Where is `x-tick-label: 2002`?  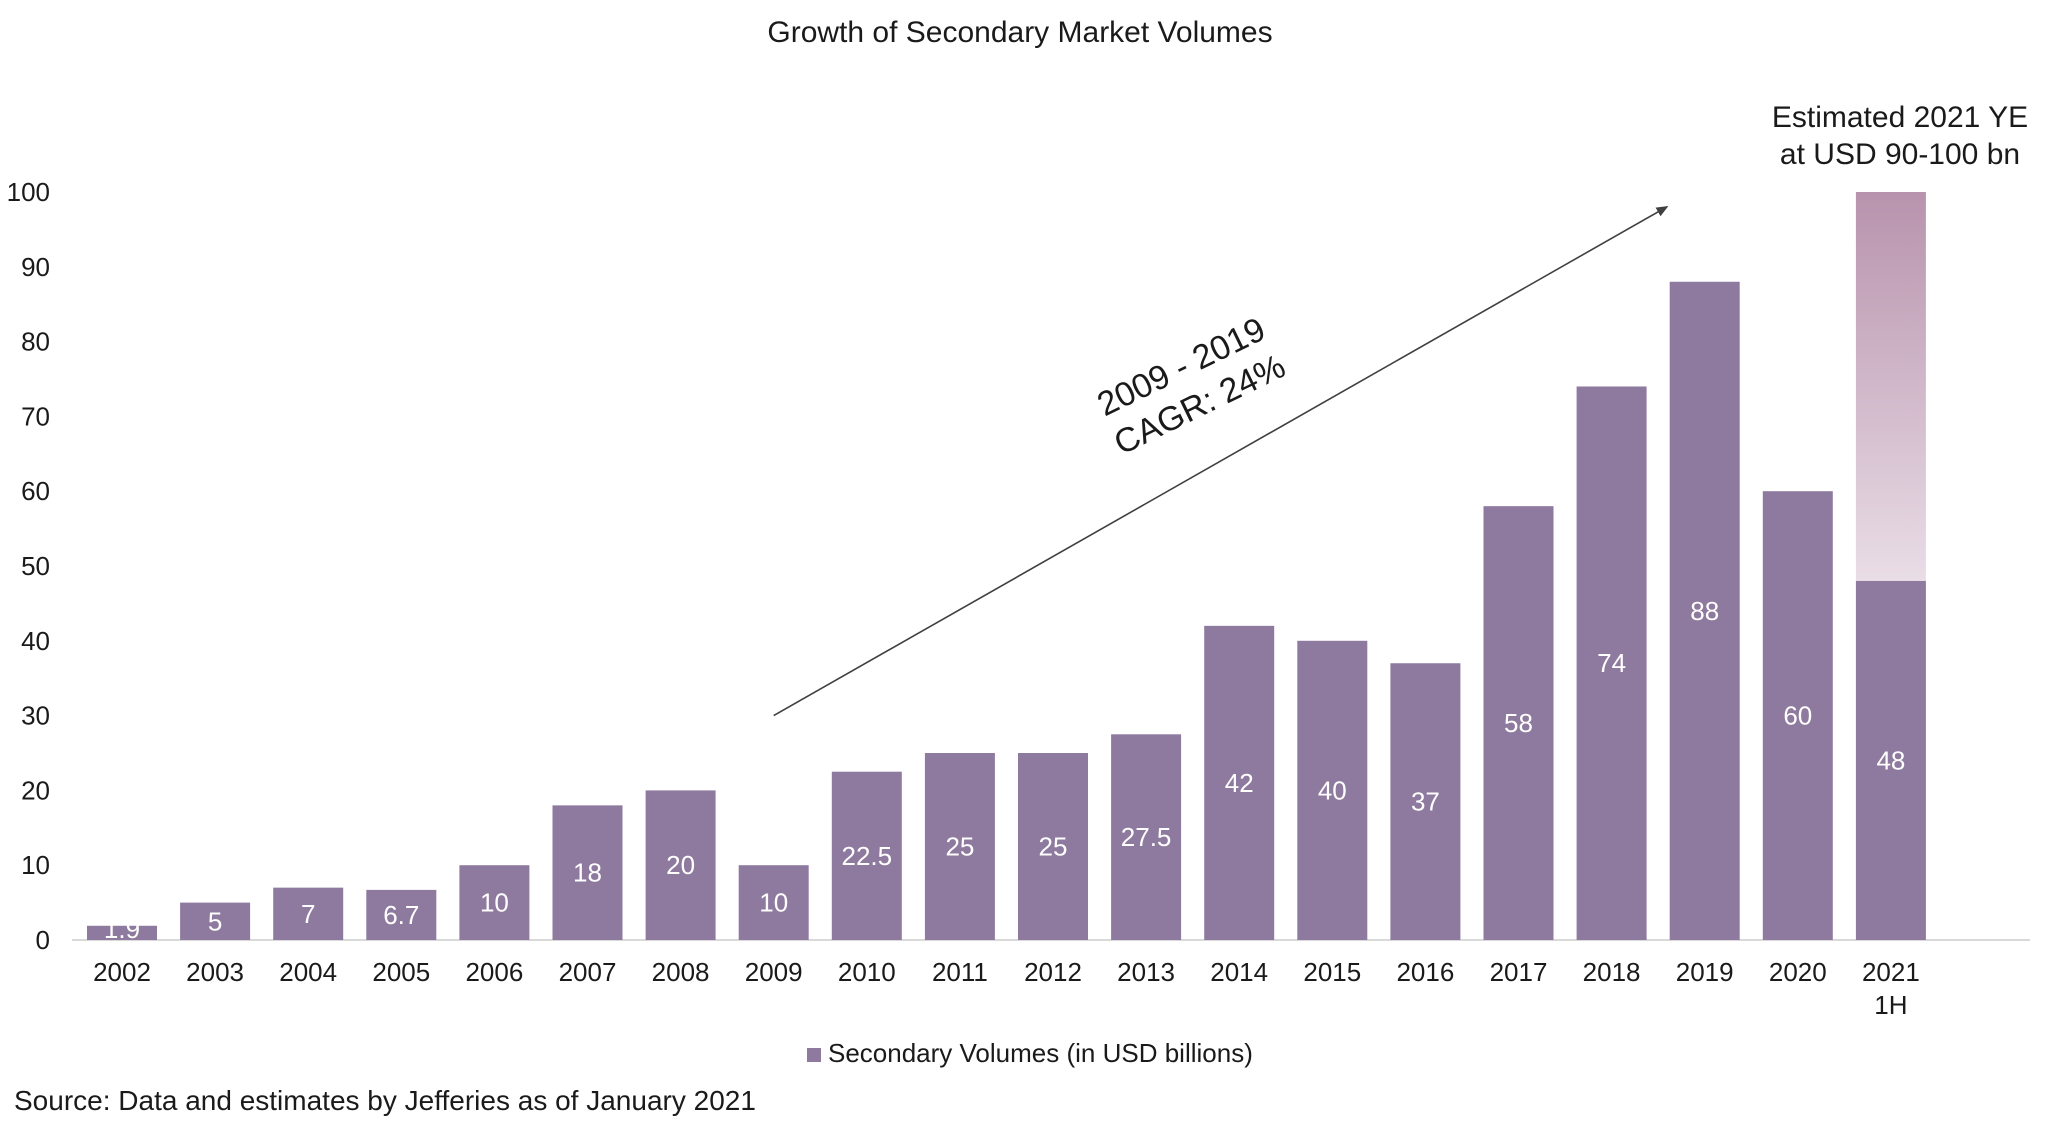
x-tick-label: 2002 is located at coordinates (122, 972).